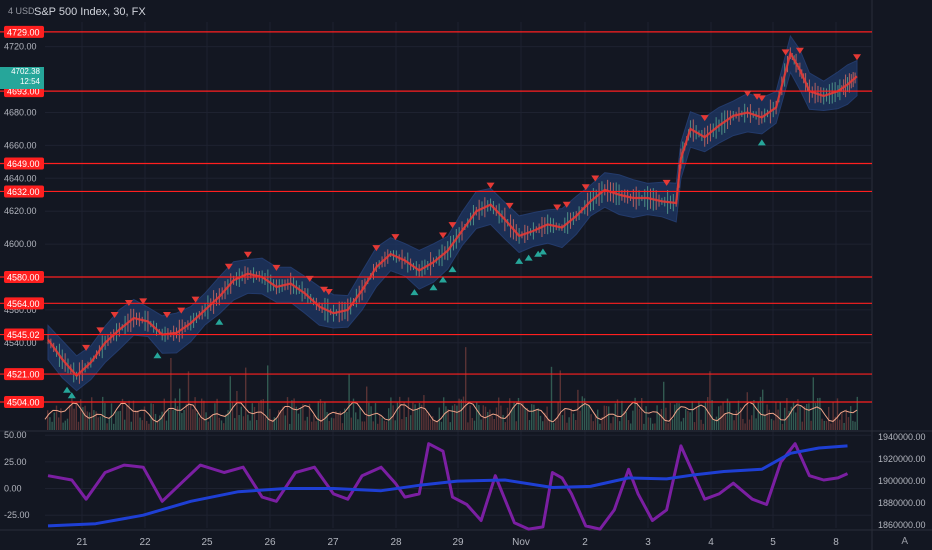  Describe the element at coordinates (836, 542) in the screenshot. I see `x-tick-label: 8` at that location.